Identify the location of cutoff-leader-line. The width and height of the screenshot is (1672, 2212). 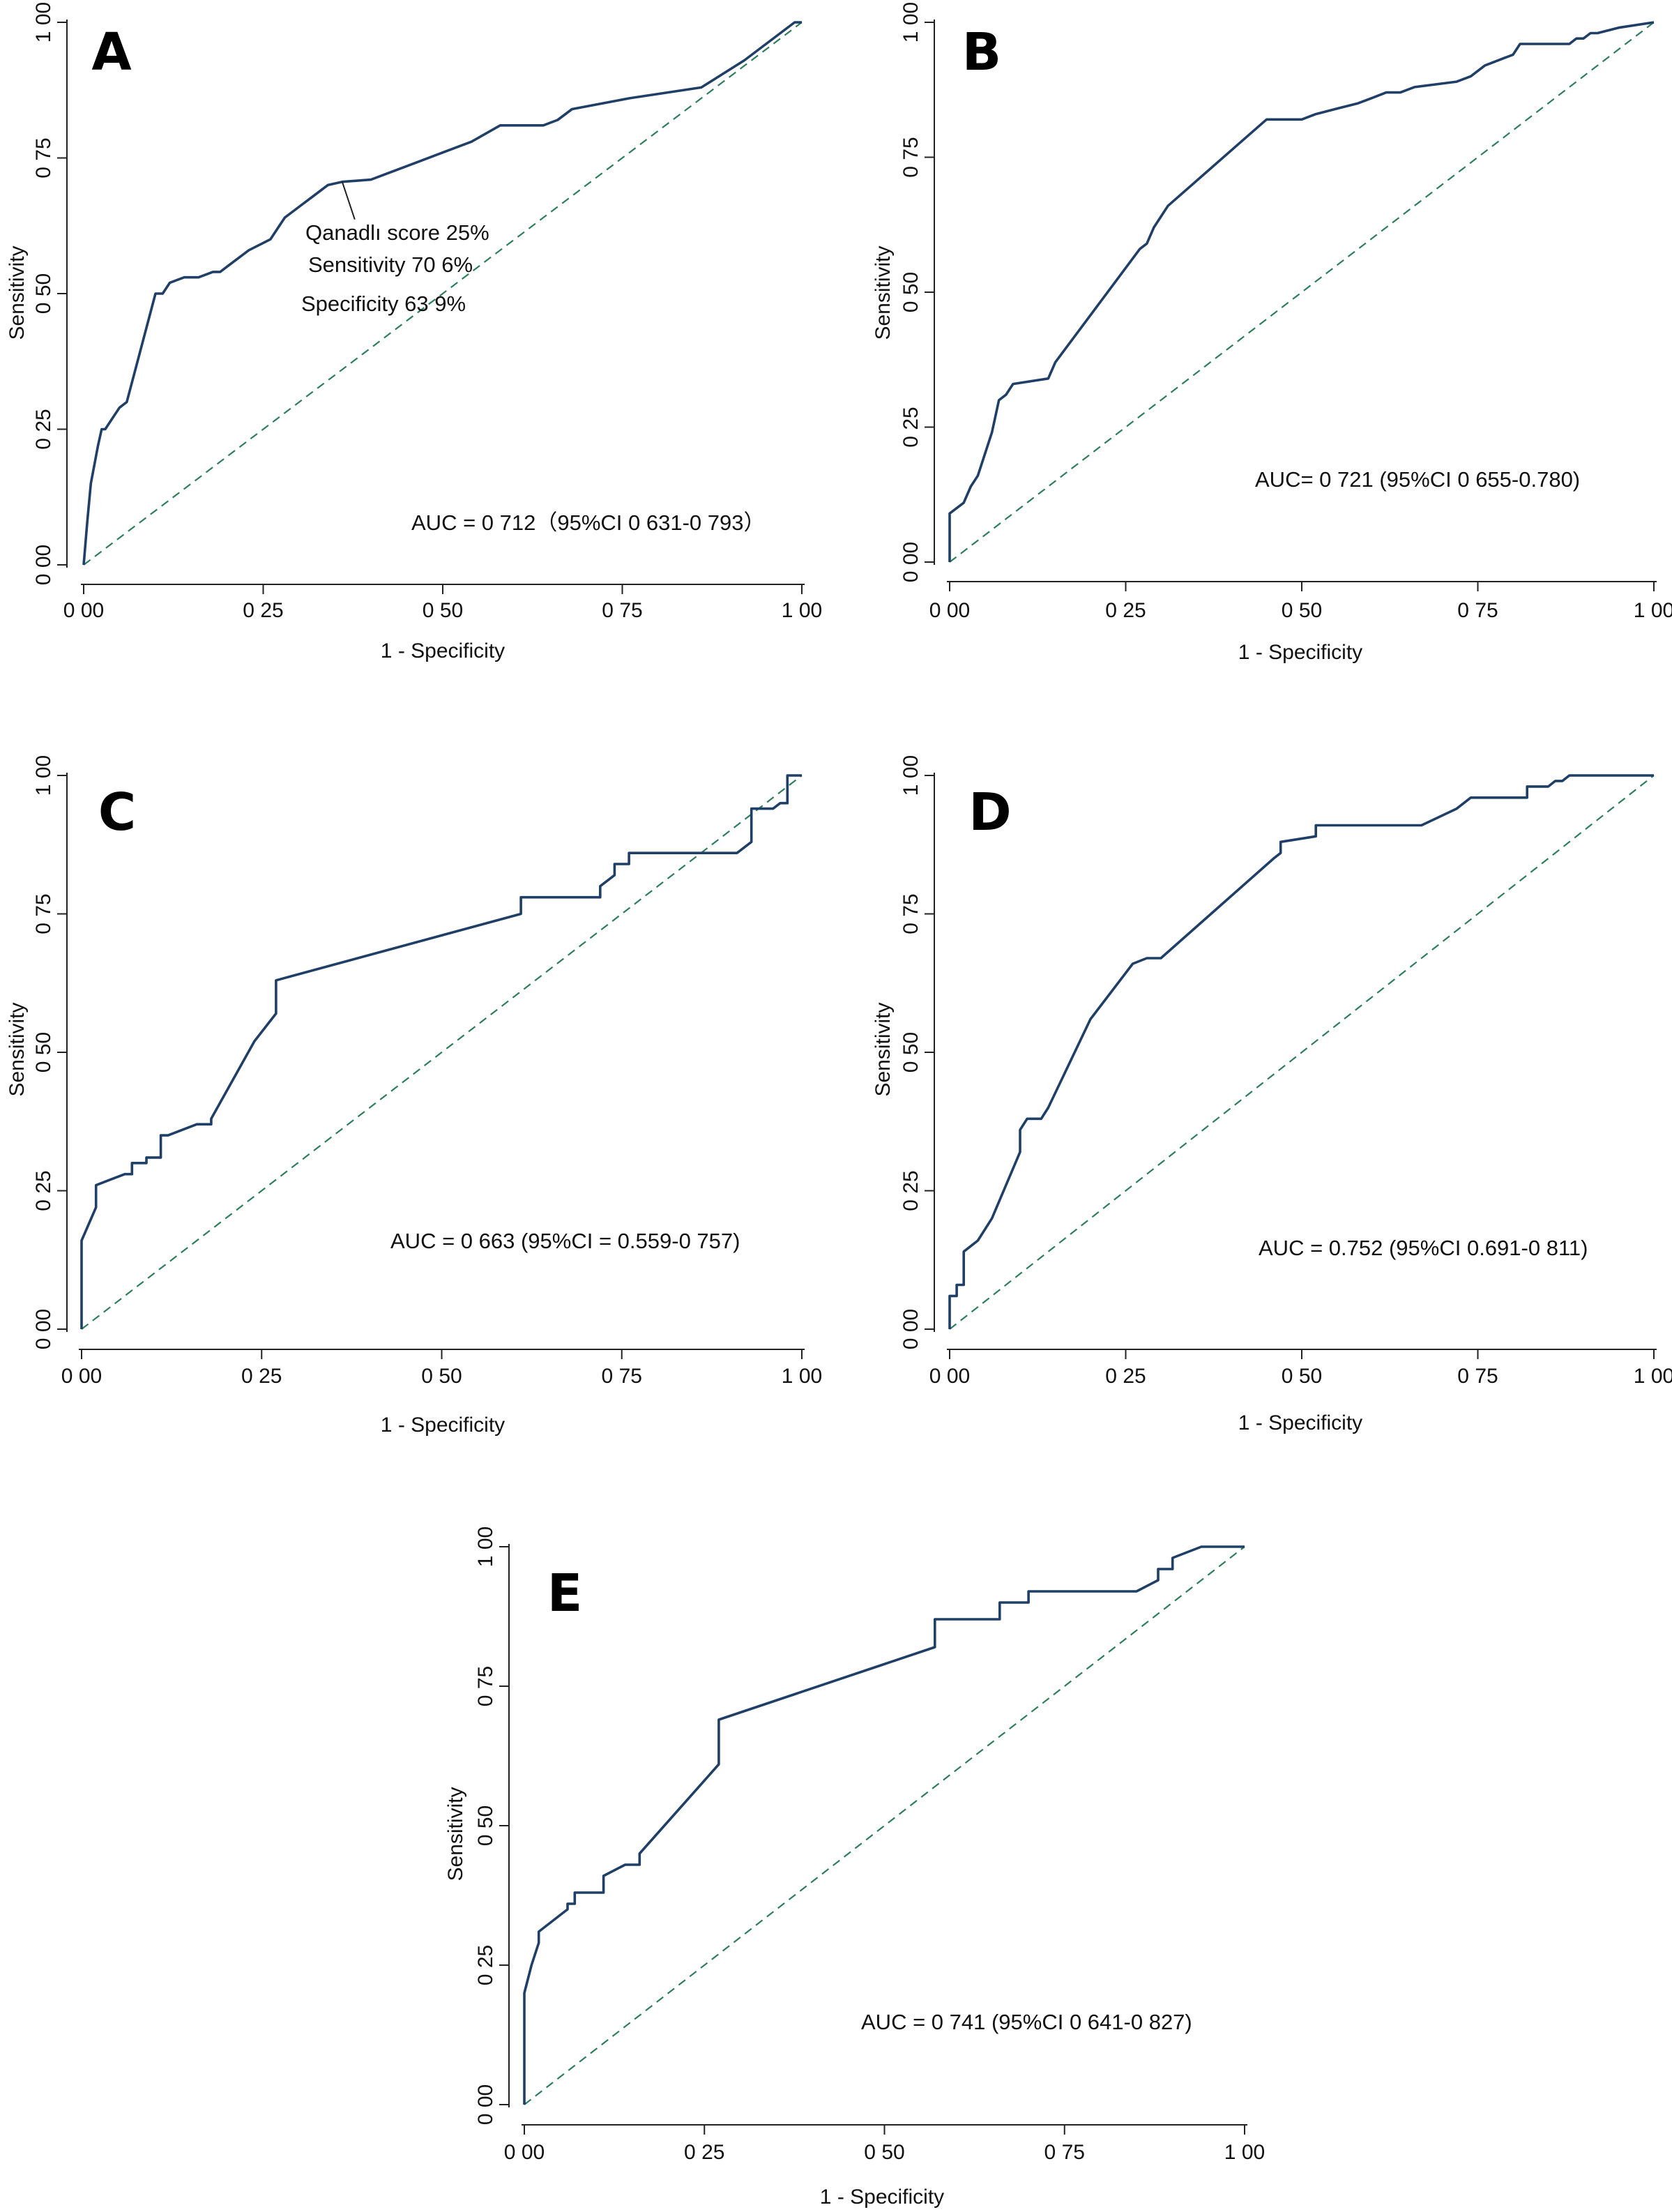
(348, 200).